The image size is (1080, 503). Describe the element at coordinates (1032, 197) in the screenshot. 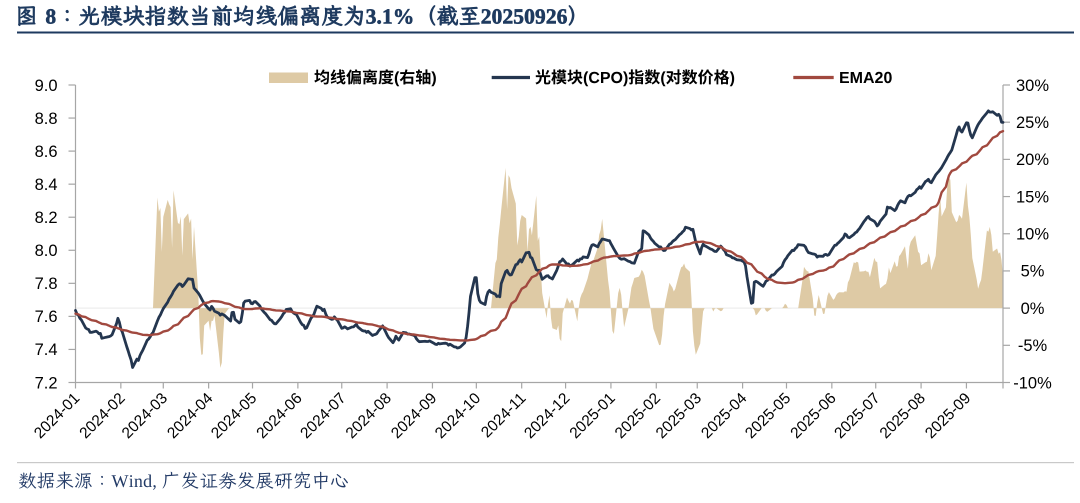

I see `svg-text: 15%` at that location.